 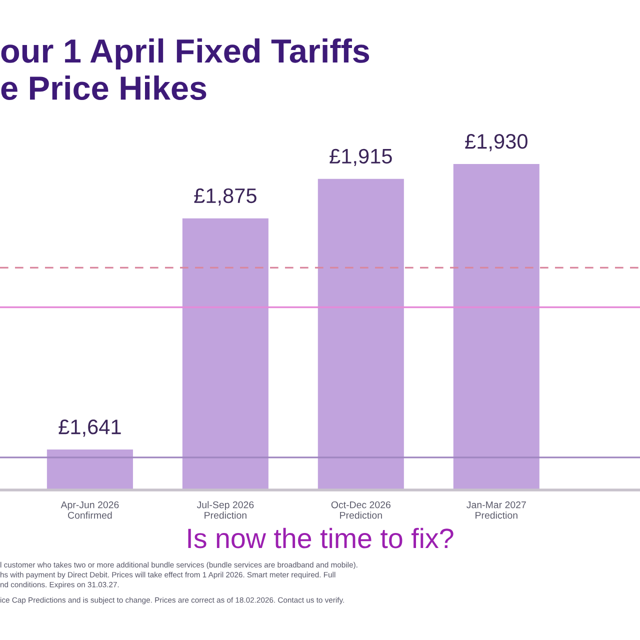 I want to click on data-label: £1,930, so click(x=496, y=143).